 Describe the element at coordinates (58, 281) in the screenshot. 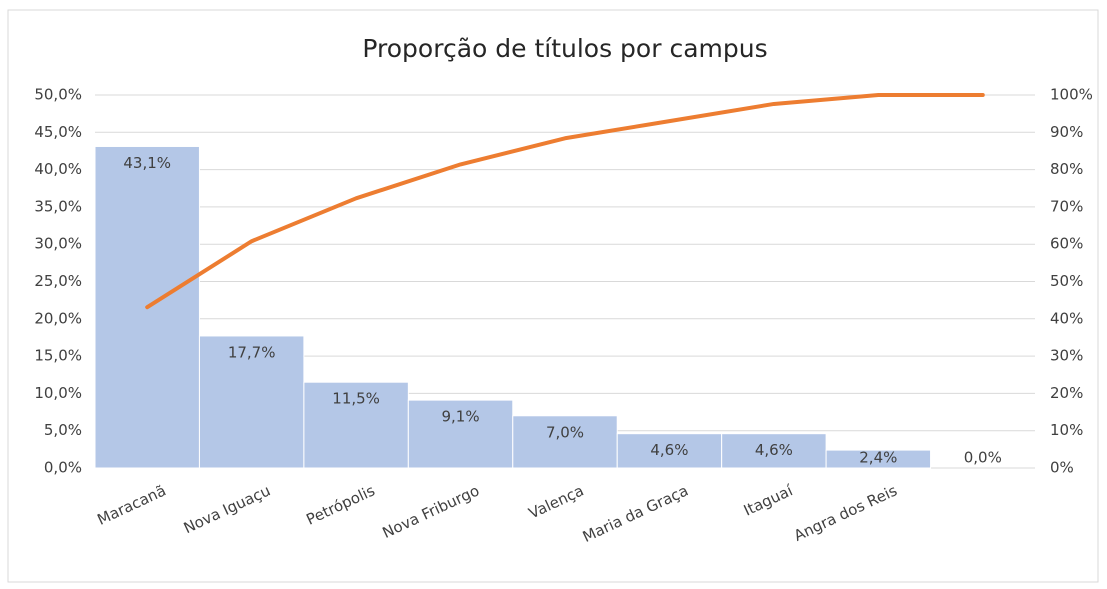

I see `y-tick-label: 25,0%` at that location.